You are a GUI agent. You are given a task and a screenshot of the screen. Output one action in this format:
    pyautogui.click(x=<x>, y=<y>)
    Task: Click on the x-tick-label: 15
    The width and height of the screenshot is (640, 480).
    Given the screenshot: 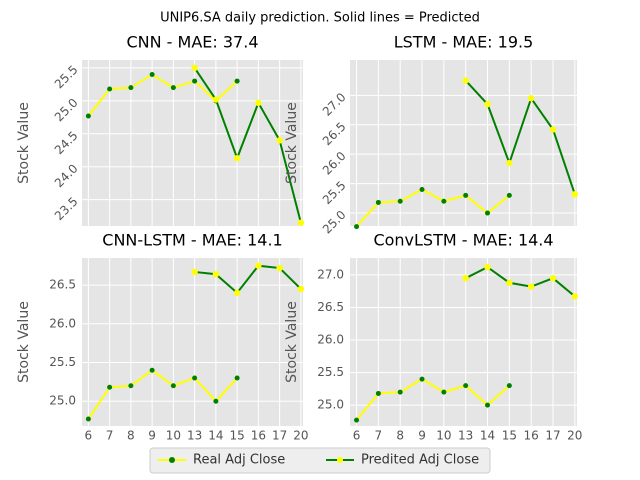 What is the action you would take?
    pyautogui.click(x=509, y=436)
    